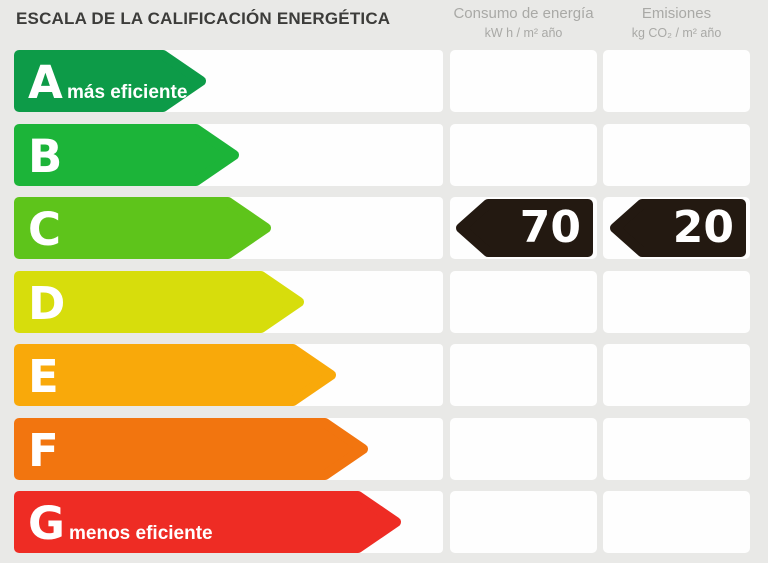 This screenshot has height=563, width=768. Describe the element at coordinates (523, 33) in the screenshot. I see `column-header-consumption-units: kW h / m² año` at that location.